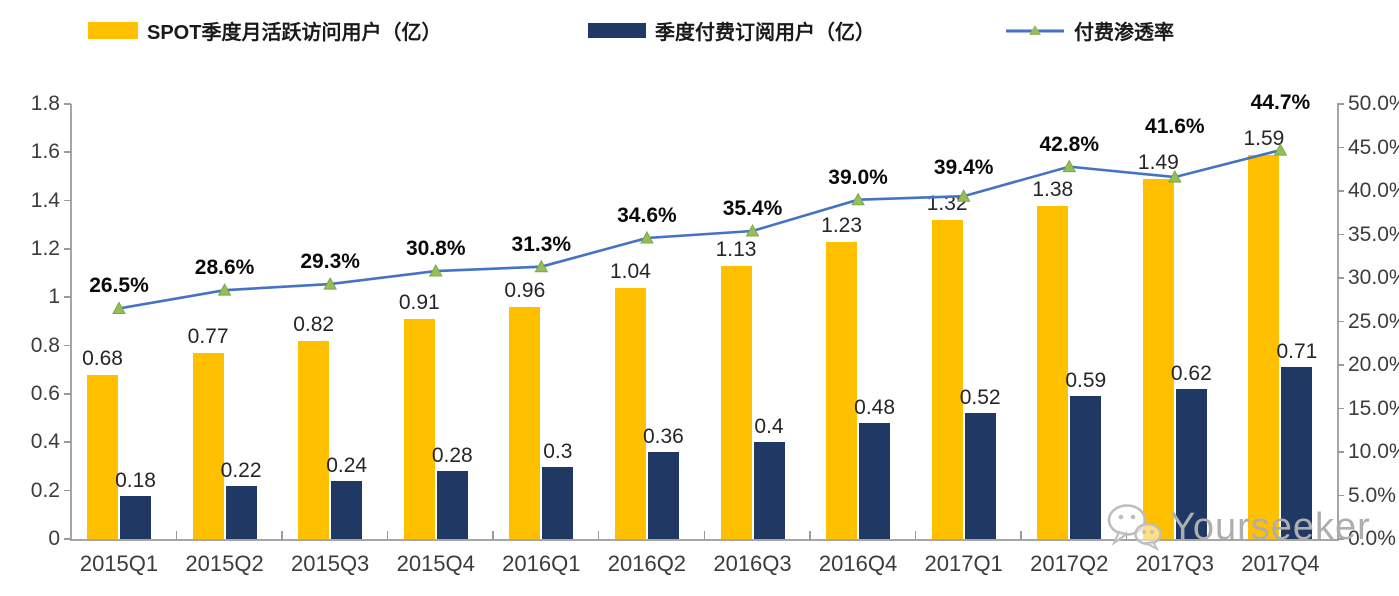 The image size is (1399, 596). What do you see at coordinates (1264, 138) in the screenshot?
I see `bar-value-label-mau: 1.59` at bounding box center [1264, 138].